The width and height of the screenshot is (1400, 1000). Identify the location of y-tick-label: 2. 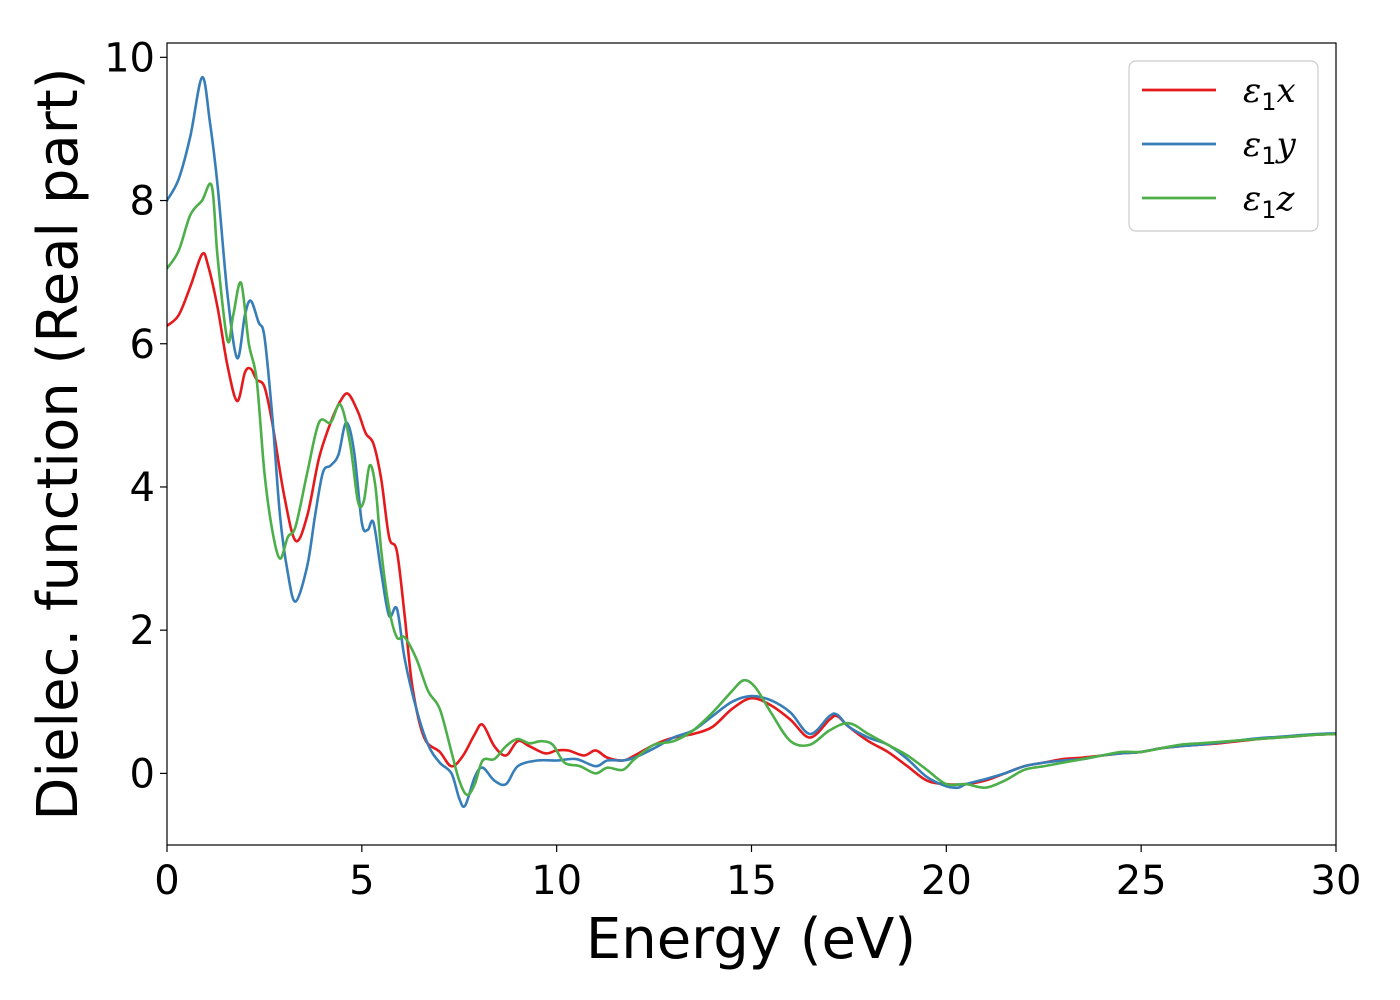
(142, 631).